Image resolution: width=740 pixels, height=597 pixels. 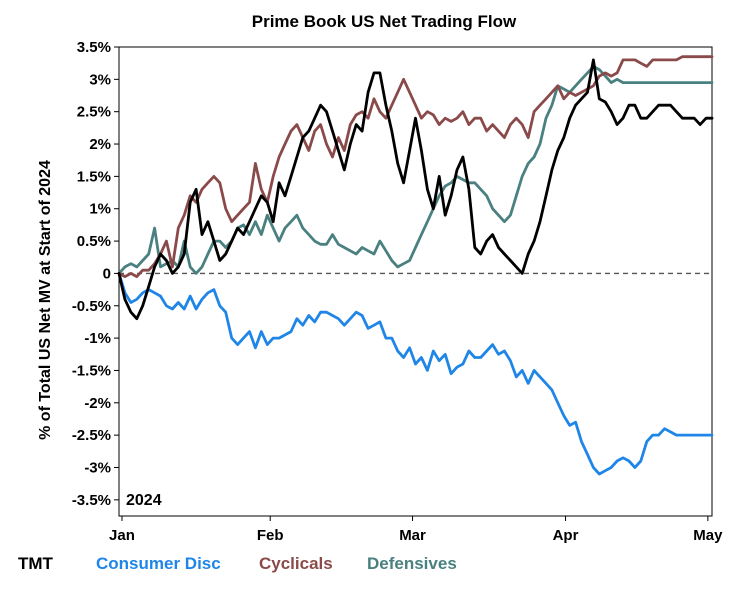 What do you see at coordinates (91, 306) in the screenshot?
I see `y-tick-label: -0.5%` at bounding box center [91, 306].